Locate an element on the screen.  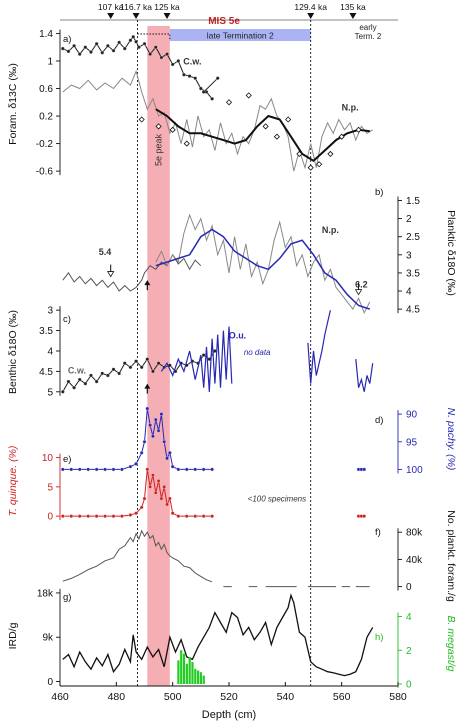
y-tick-label-a-4: -0.2 is located at coordinates (45, 144).